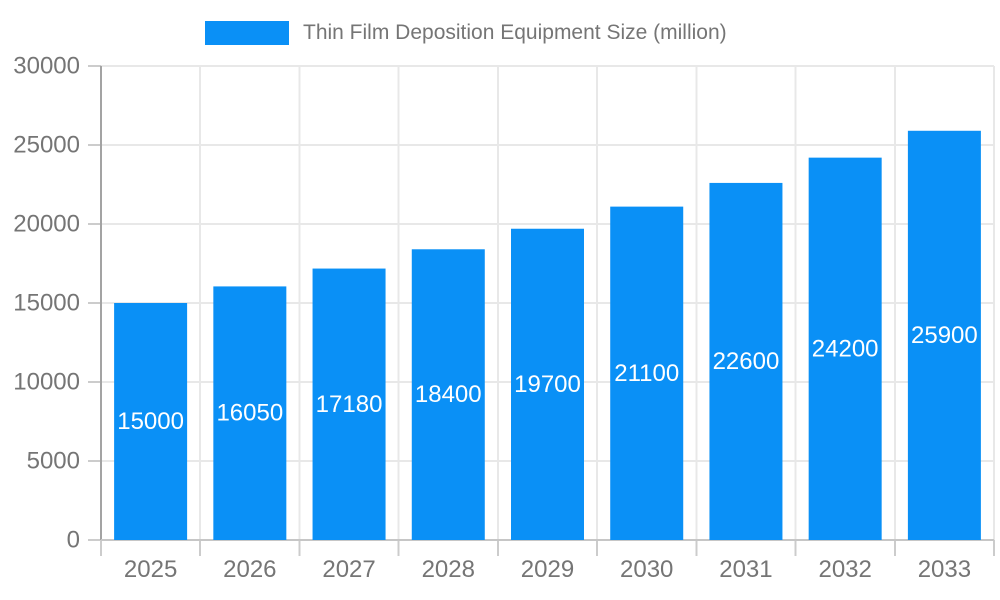 This screenshot has height=600, width=1000. Describe the element at coordinates (46, 382) in the screenshot. I see `y-axis-tick-label: 10000` at that location.